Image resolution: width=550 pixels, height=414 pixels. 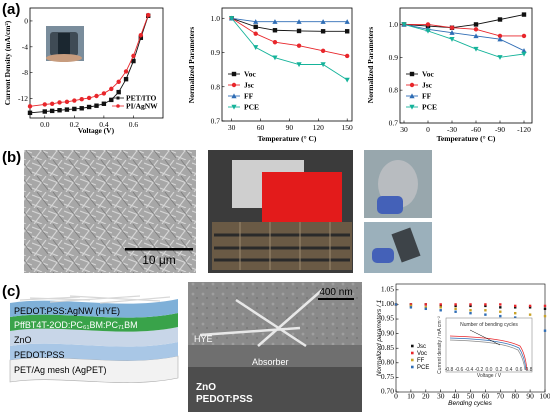 I want to click on device-active-area, so click(x=64, y=44).